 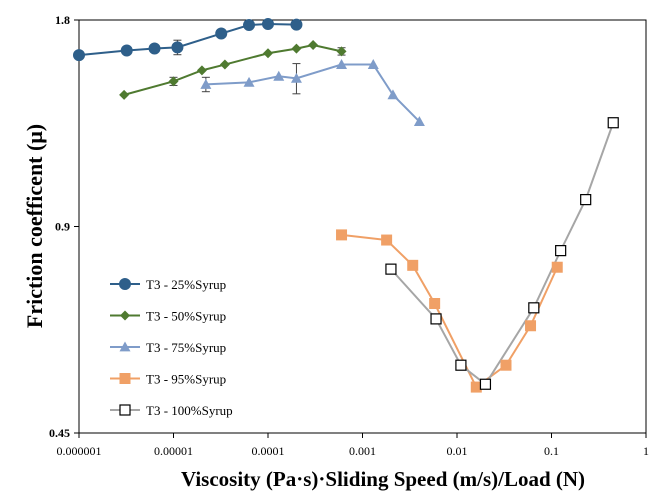 I want to click on x-tick-label: 0.0001, so click(x=268, y=451).